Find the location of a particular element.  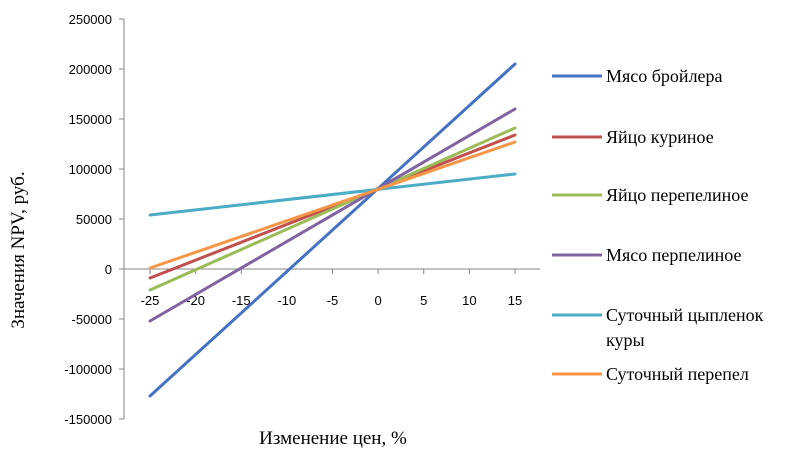

x-tick-label: 5 is located at coordinates (423, 300).